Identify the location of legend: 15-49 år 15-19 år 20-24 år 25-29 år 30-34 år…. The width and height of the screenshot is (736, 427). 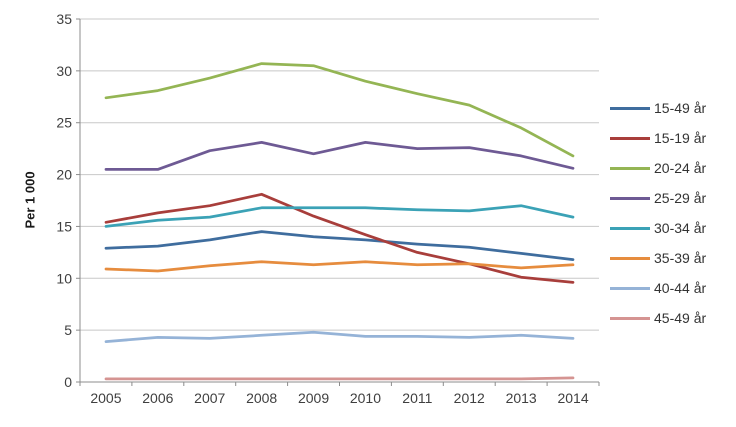
(658, 213).